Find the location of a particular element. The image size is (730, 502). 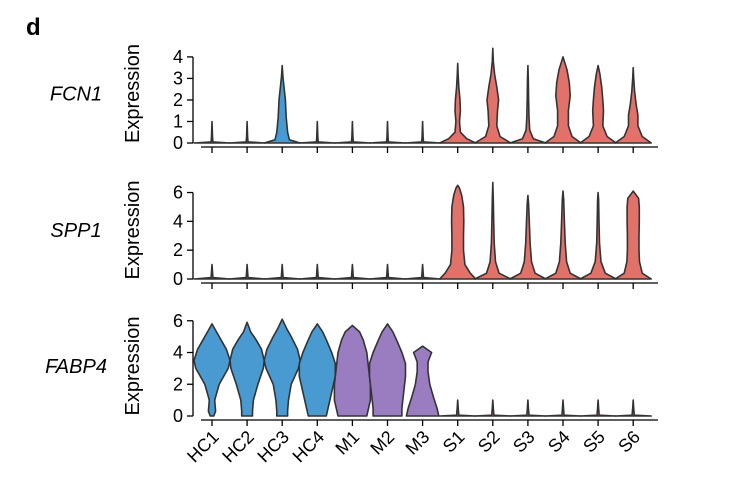

panel-letter: d is located at coordinates (33, 27).